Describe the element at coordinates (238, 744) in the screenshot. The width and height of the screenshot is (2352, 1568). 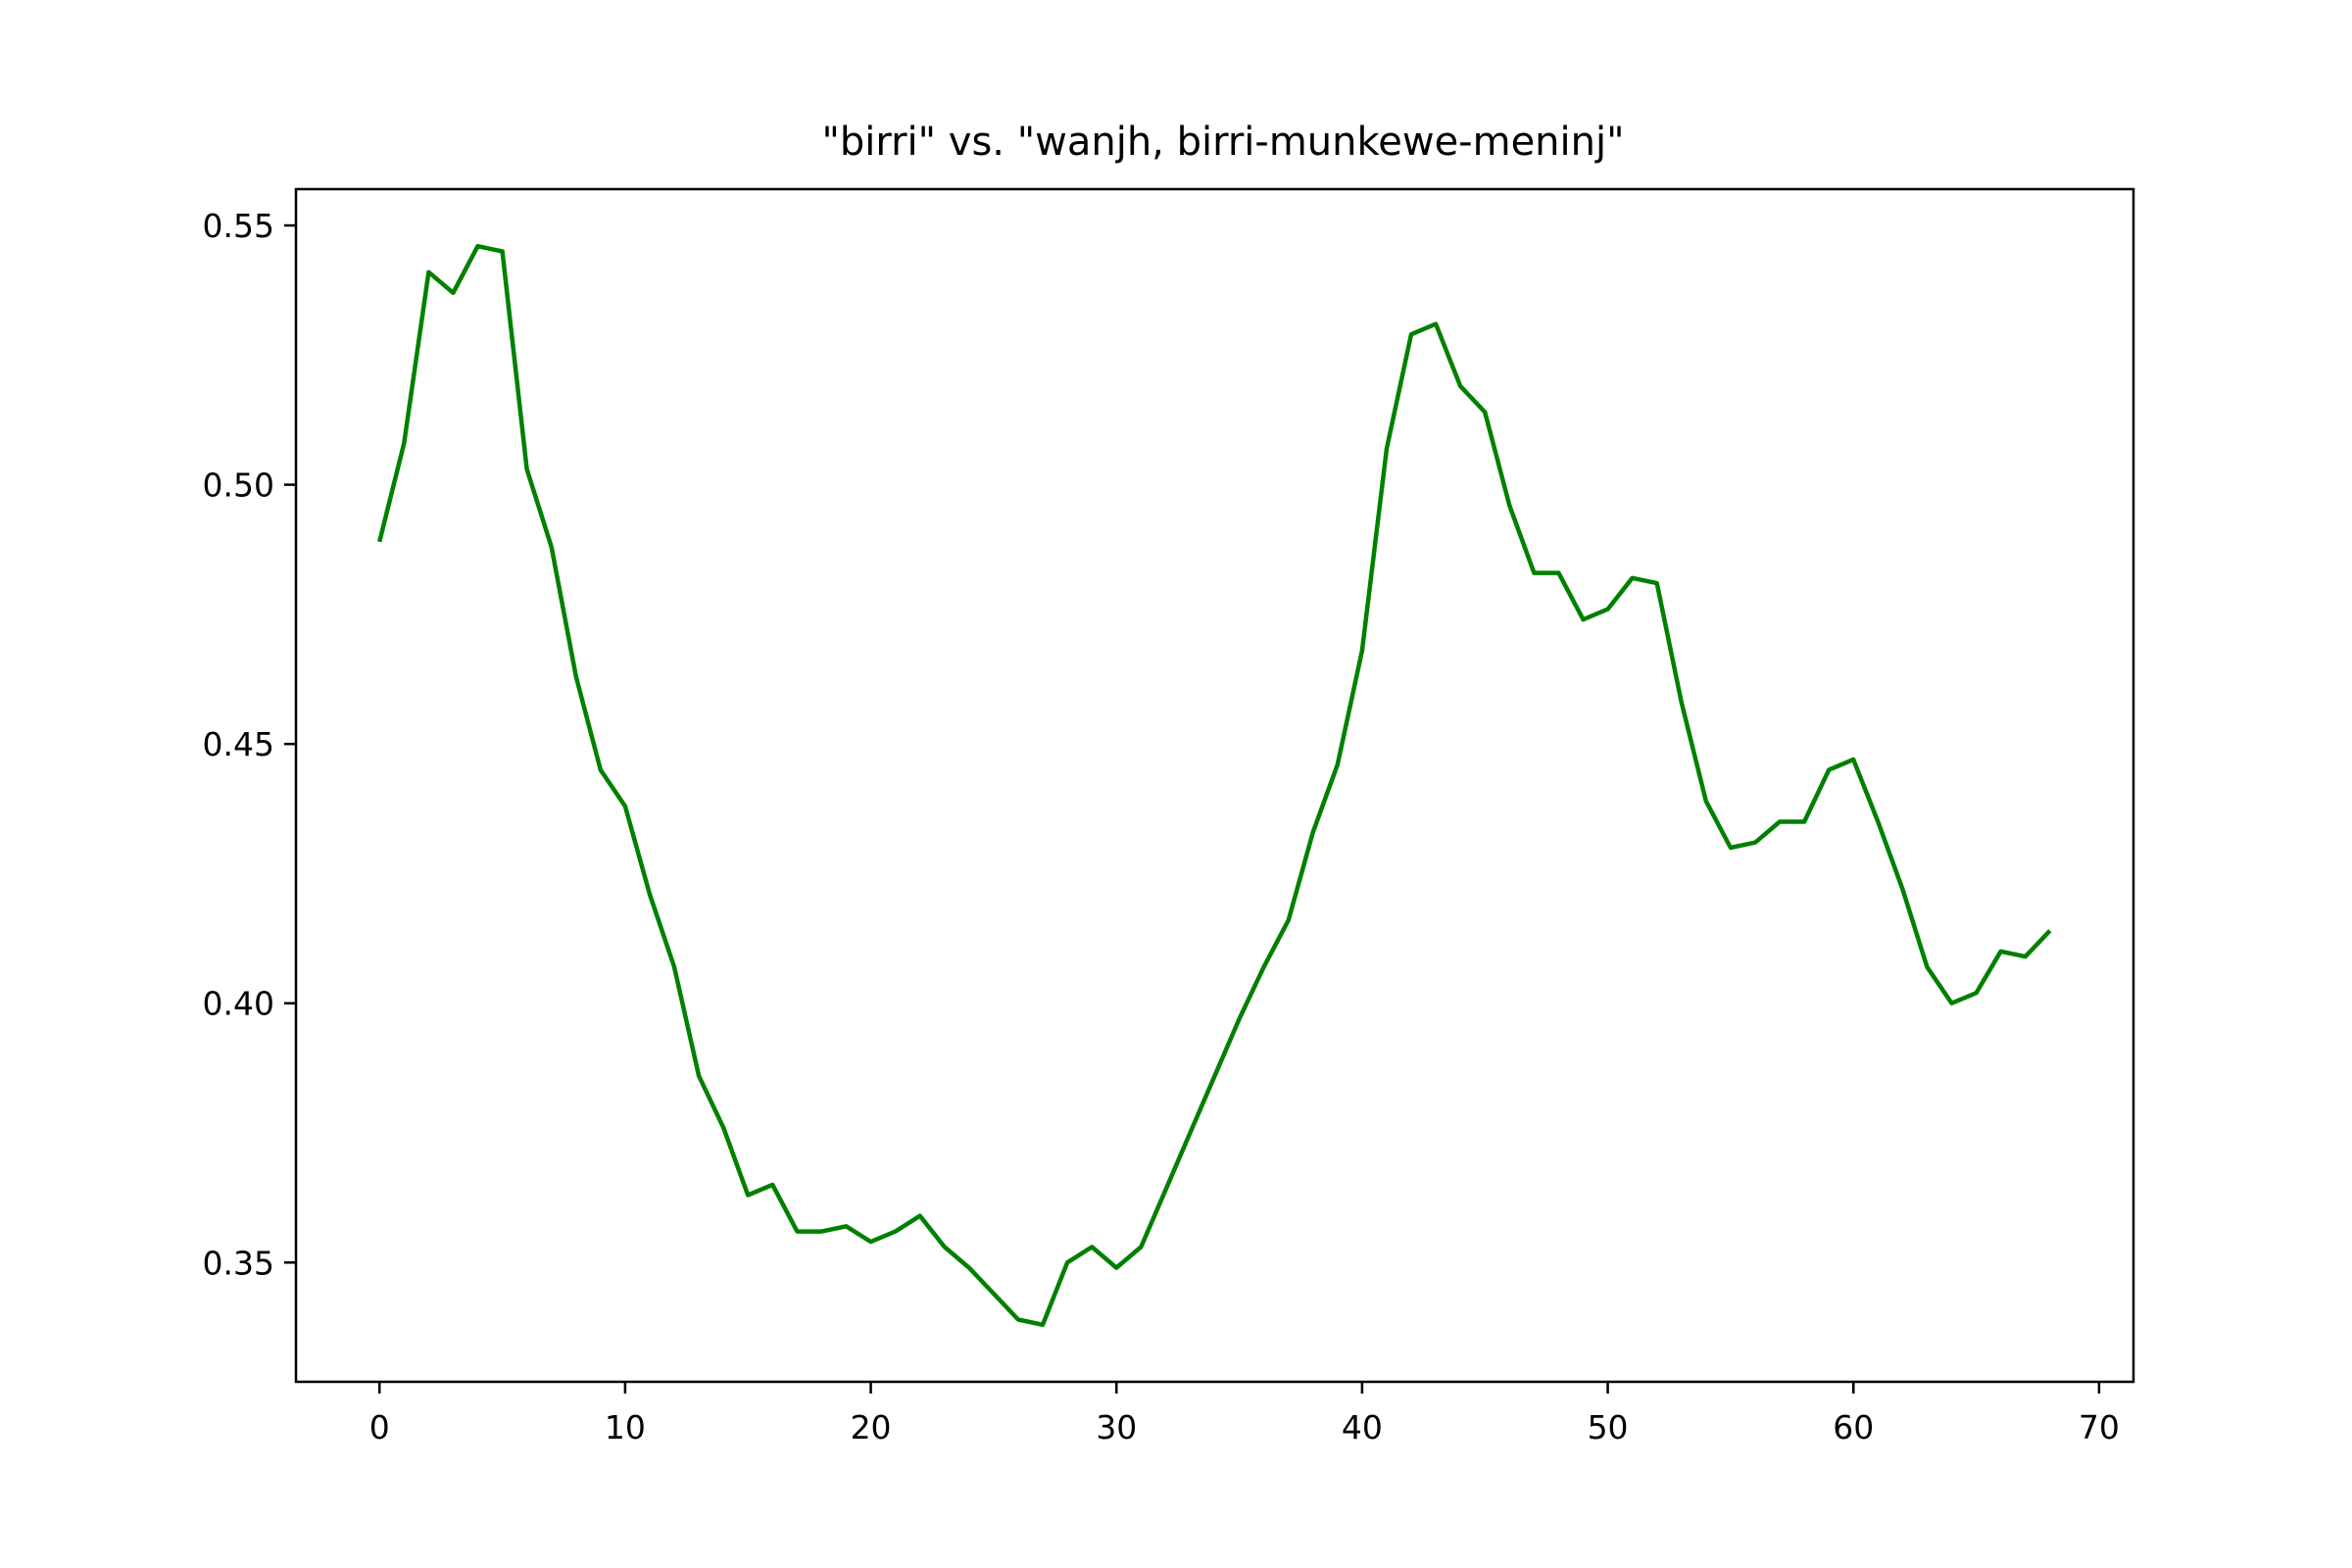
I see `y-tick-label: 0.45` at that location.